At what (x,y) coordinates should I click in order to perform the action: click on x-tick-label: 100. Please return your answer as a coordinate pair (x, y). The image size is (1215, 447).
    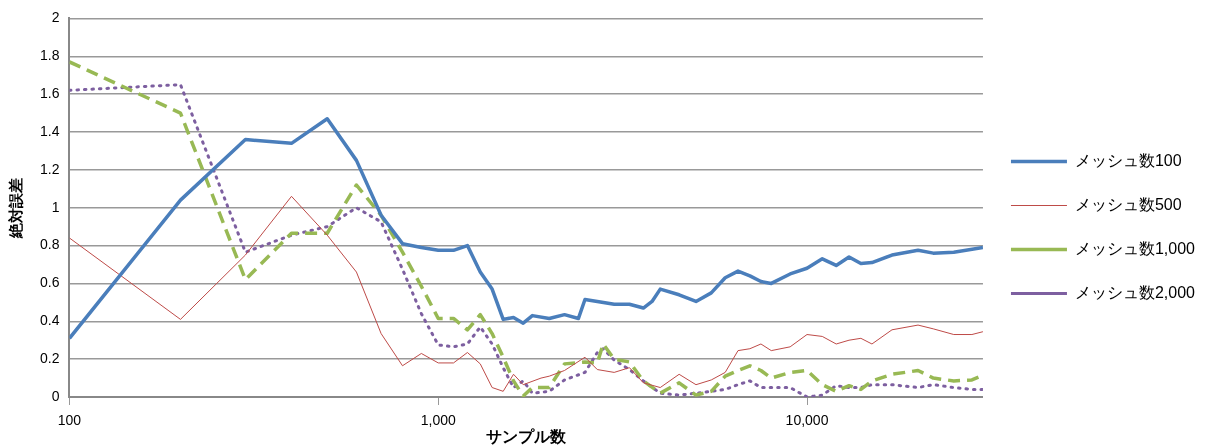
    Looking at the image, I should click on (69, 420).